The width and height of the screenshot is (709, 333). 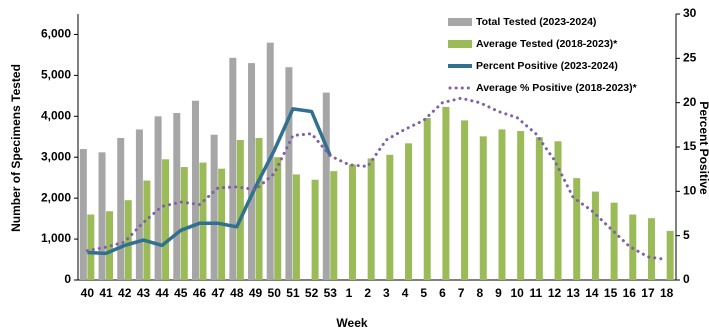 What do you see at coordinates (690, 191) in the screenshot?
I see `y2-tick-label: 10` at bounding box center [690, 191].